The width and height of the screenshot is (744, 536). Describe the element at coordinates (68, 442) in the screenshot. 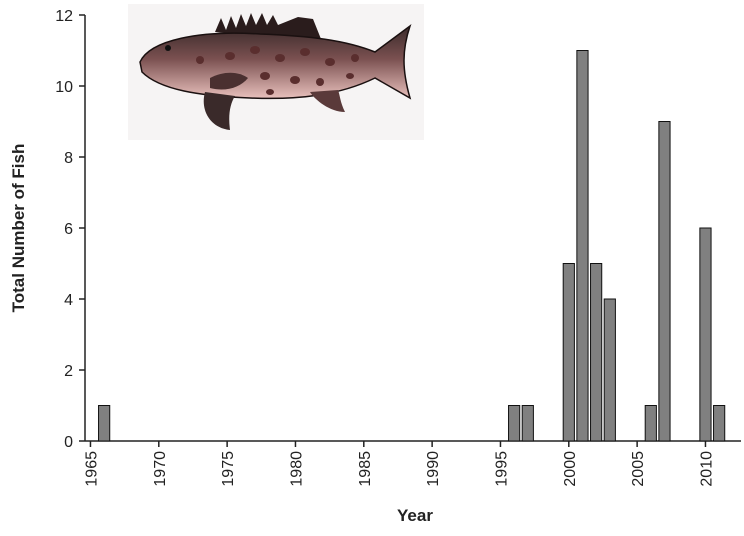

I see `y-tick-label: 0` at that location.